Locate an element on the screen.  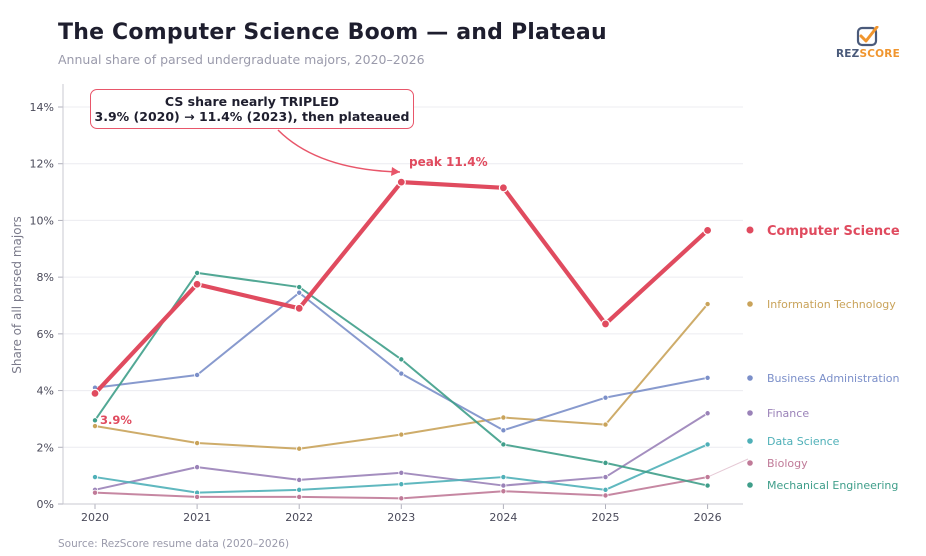
x-tick-label: 2021 is located at coordinates (197, 517).